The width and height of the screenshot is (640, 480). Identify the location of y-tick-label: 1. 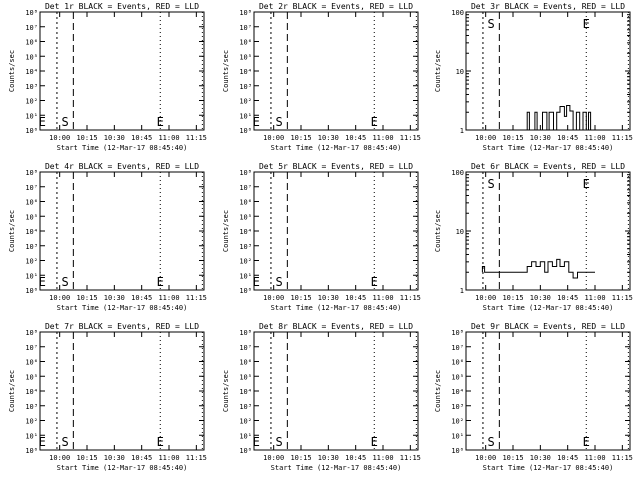
(462, 291).